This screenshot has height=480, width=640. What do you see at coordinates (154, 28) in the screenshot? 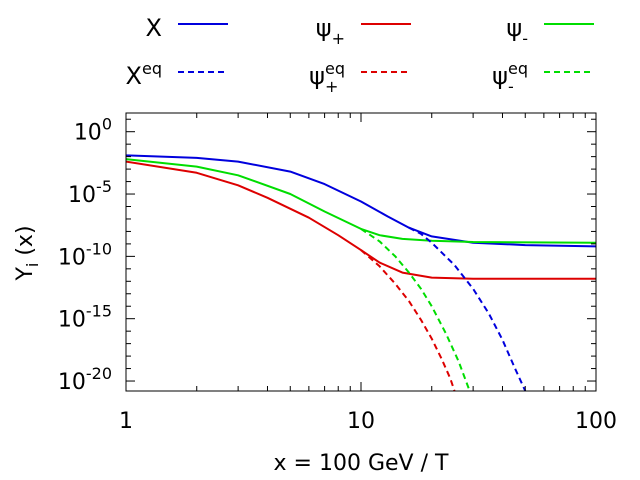
I see `legend-label: X` at bounding box center [154, 28].